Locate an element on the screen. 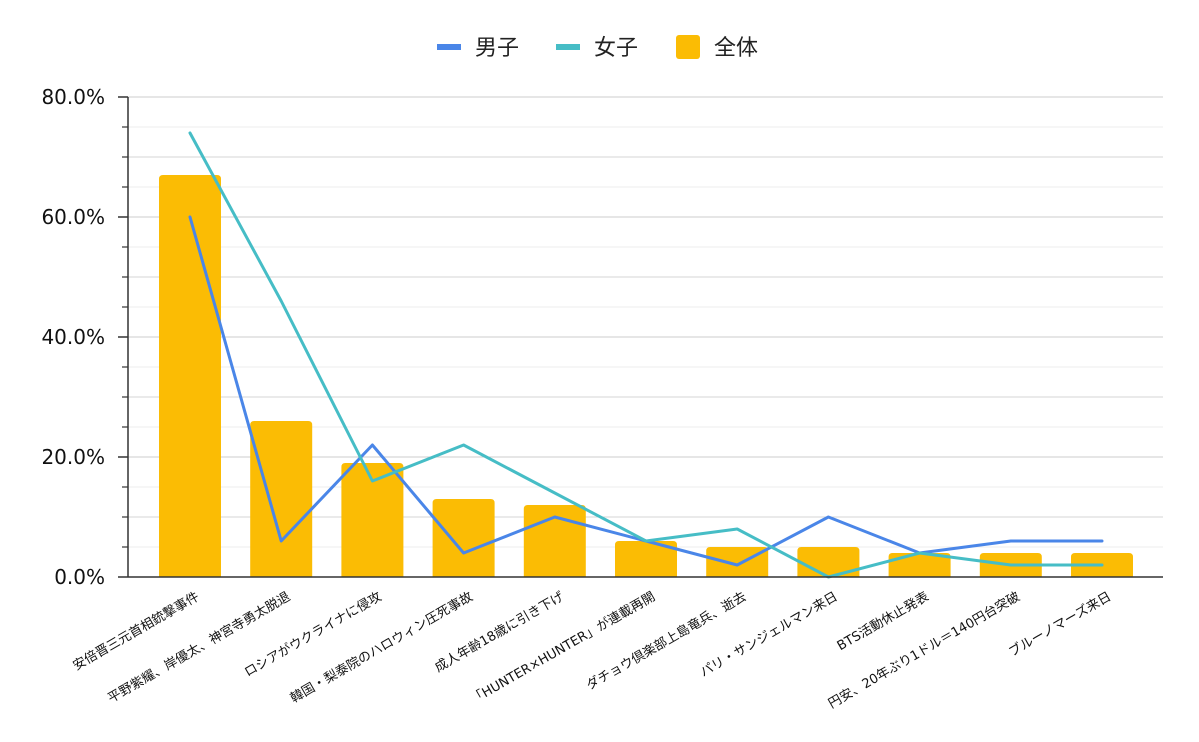  x-tick-label: ダチョウ倶楽部上島竜兵、逝去 is located at coordinates (667, 641).